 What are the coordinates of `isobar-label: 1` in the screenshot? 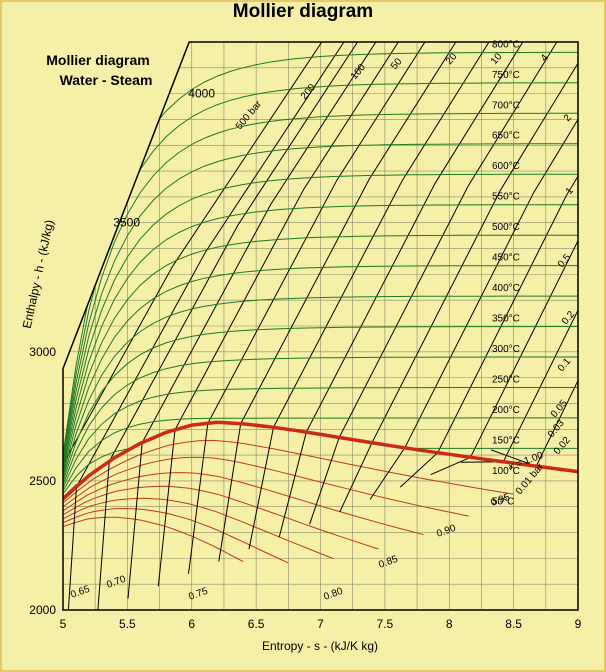 It's located at (570, 191).